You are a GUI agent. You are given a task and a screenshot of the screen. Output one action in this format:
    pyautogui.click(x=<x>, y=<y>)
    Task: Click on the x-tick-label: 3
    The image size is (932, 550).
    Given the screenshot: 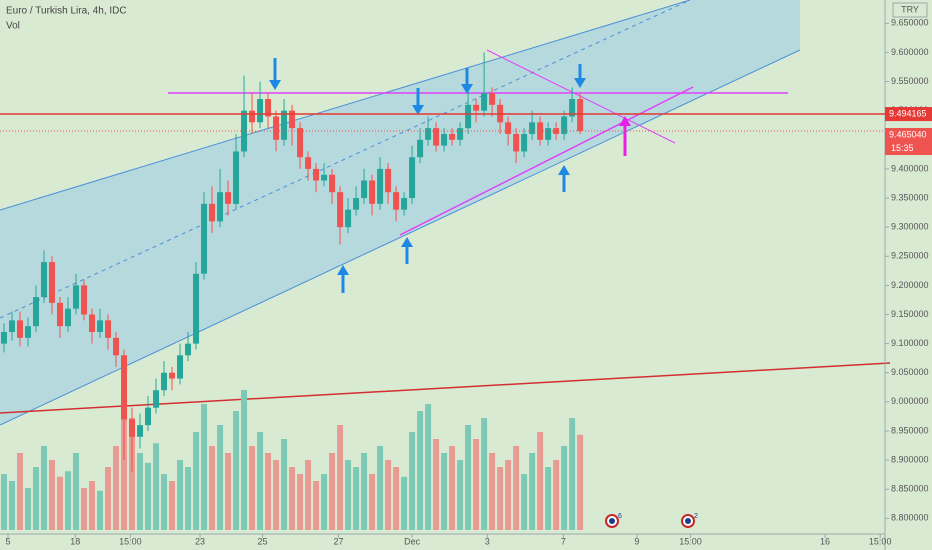 What is the action you would take?
    pyautogui.click(x=487, y=541)
    